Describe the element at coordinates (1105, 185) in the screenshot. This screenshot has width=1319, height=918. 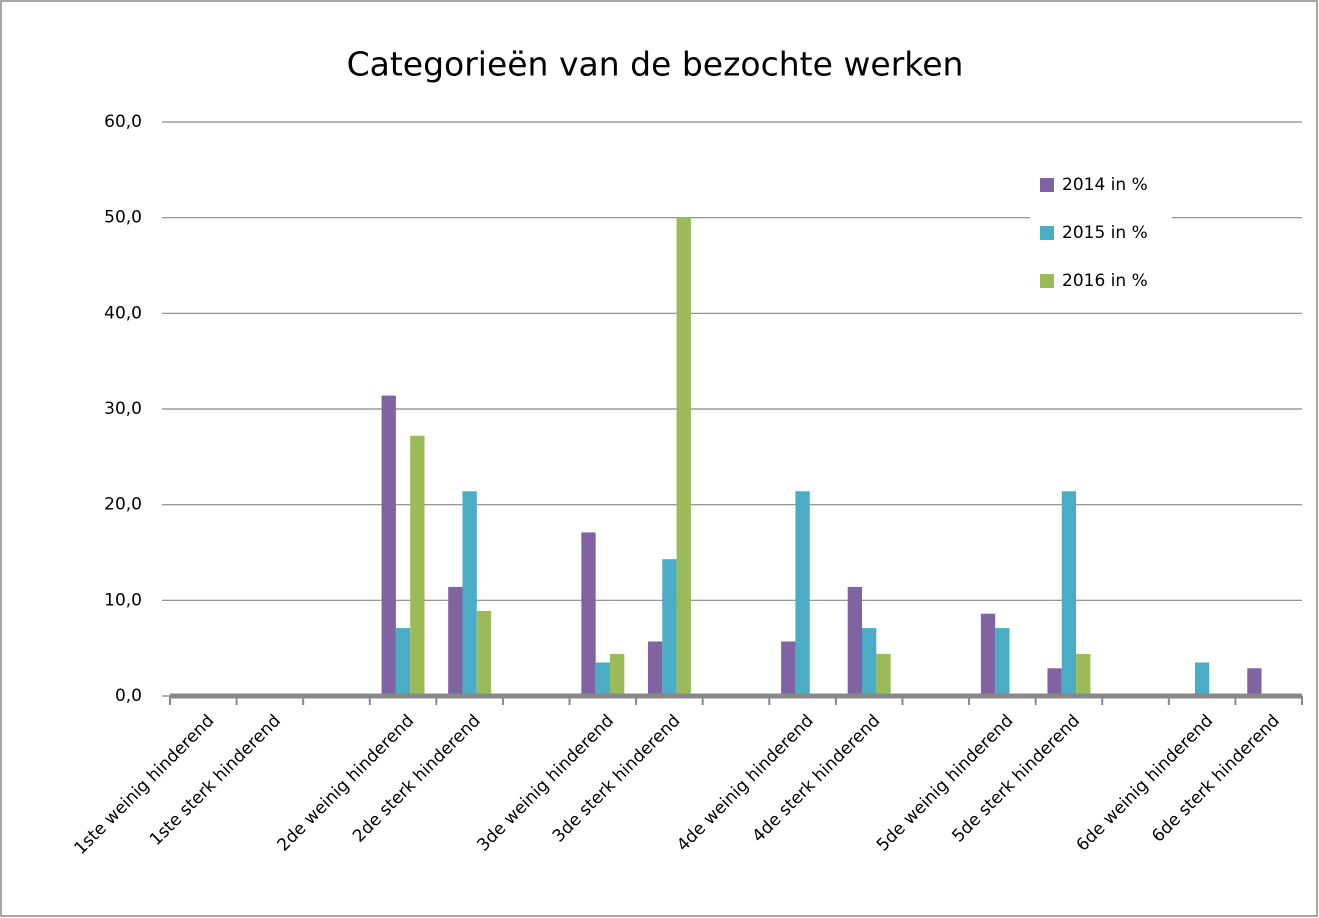
I see `legend-label: 2014 in %` at that location.